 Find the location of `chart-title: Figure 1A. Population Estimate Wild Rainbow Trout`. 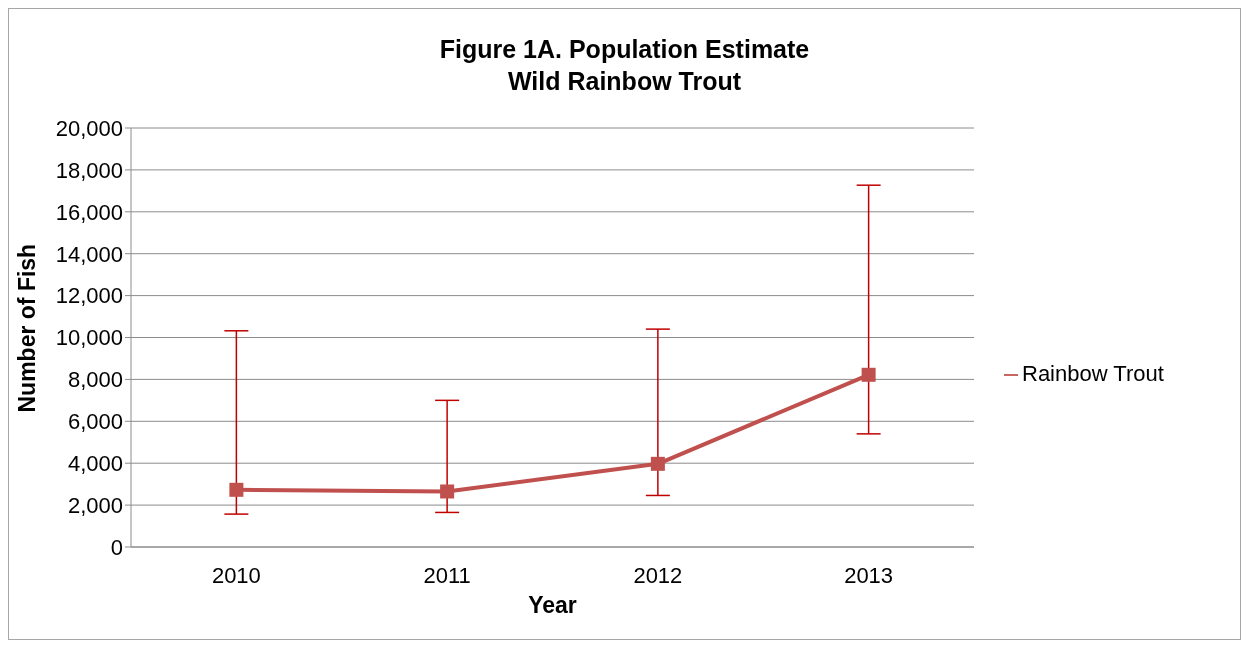

chart-title: Figure 1A. Population Estimate Wild Rainbow Trout is located at coordinates (624, 65).